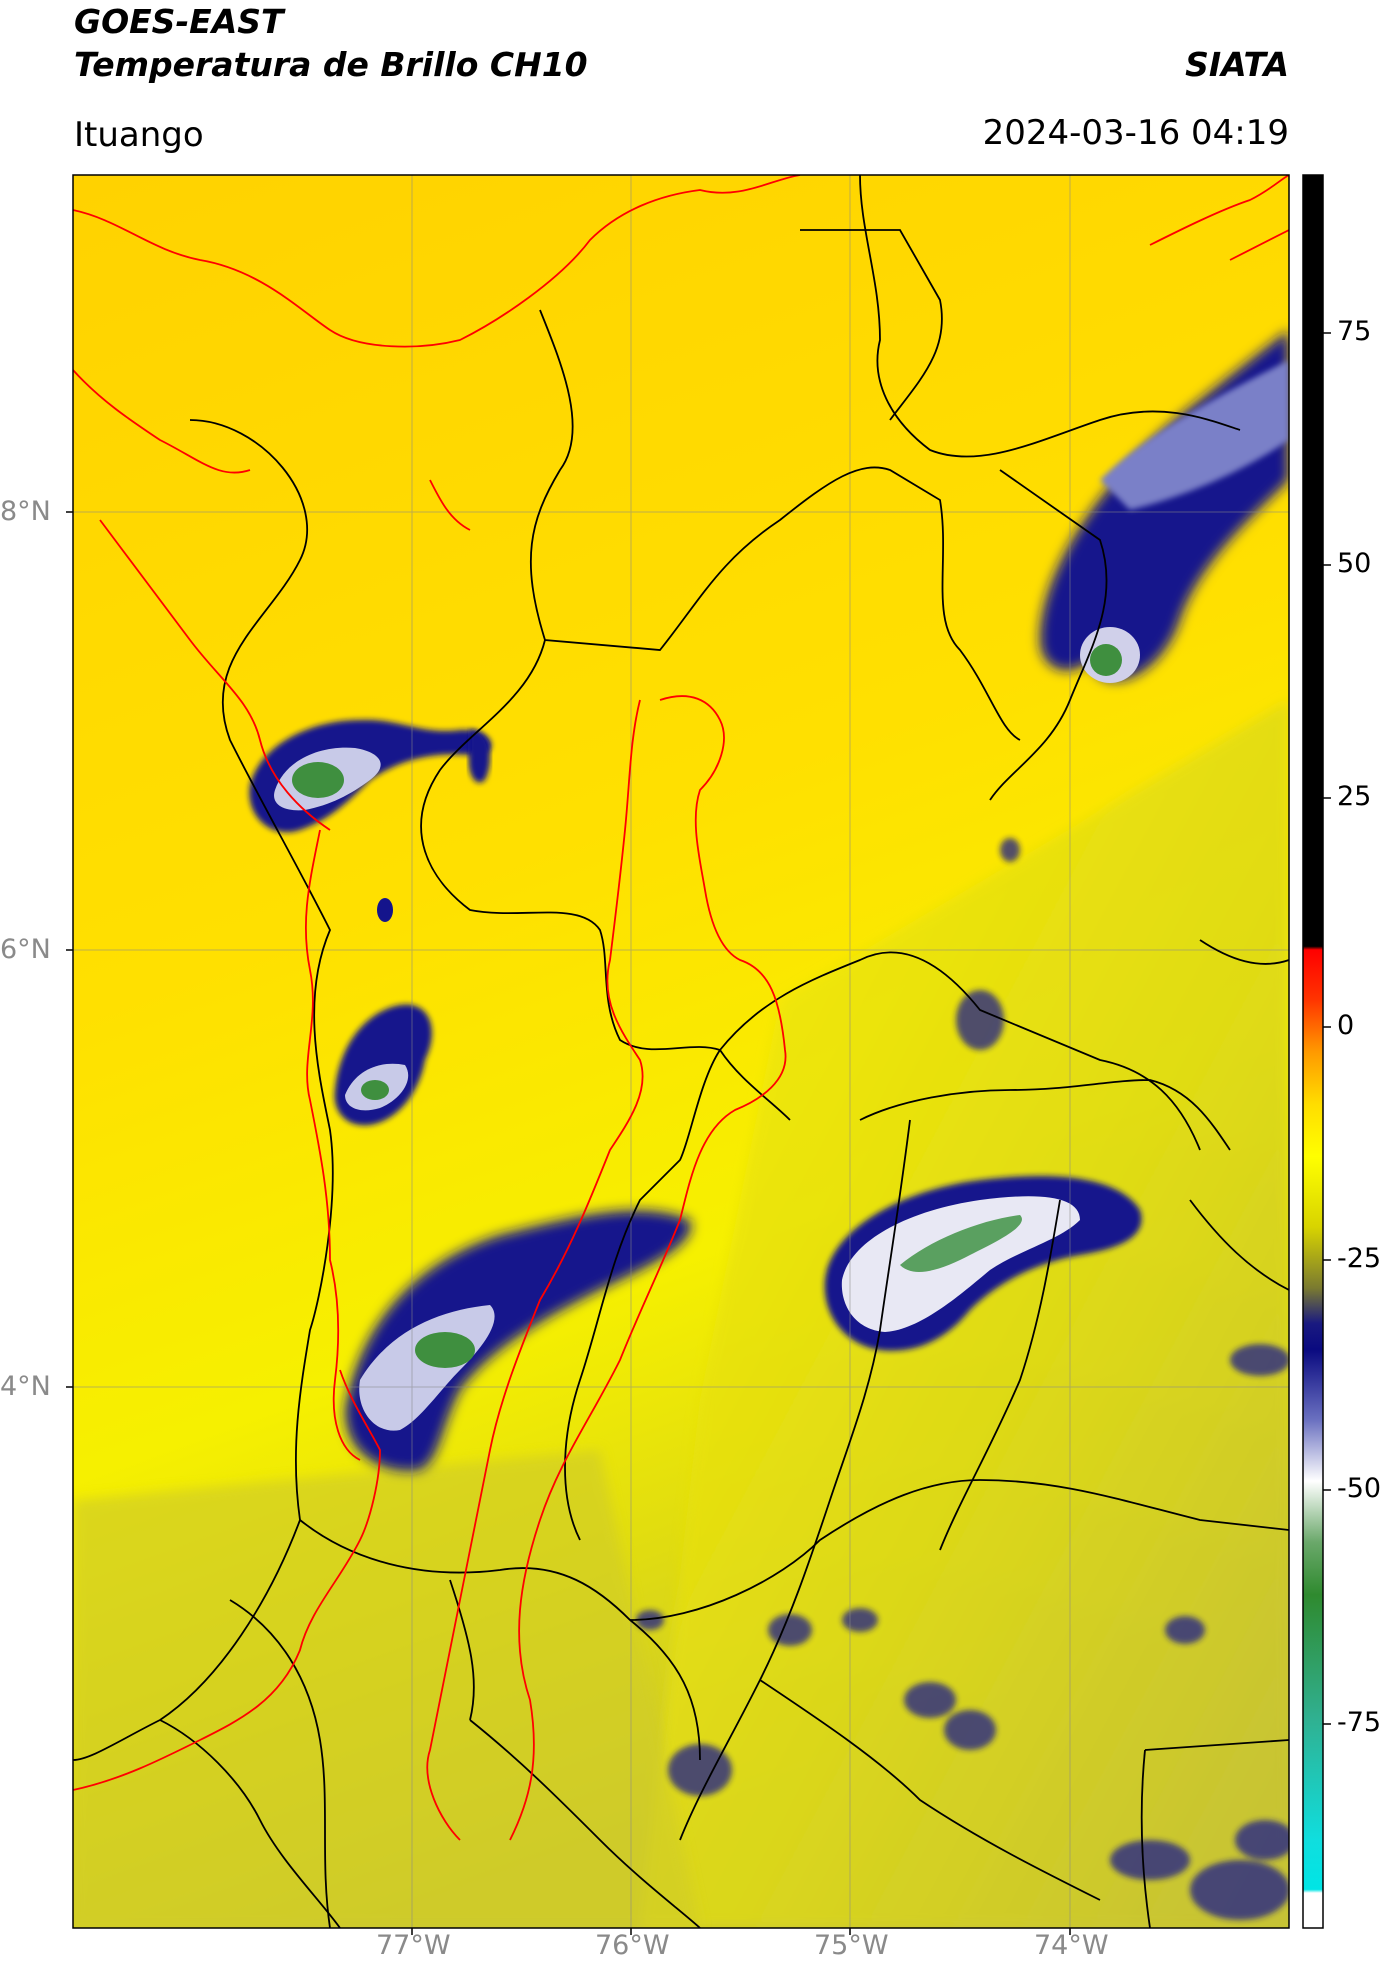 The height and width of the screenshot is (1981, 1384). Describe the element at coordinates (632, 1945) in the screenshot. I see `lon-label-76w: 76°W` at that location.